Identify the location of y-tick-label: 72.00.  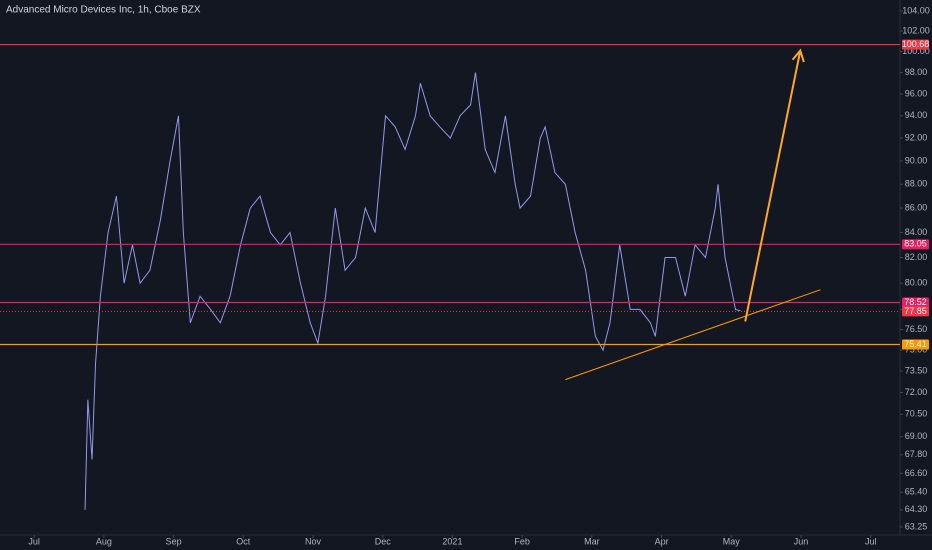
(916, 392).